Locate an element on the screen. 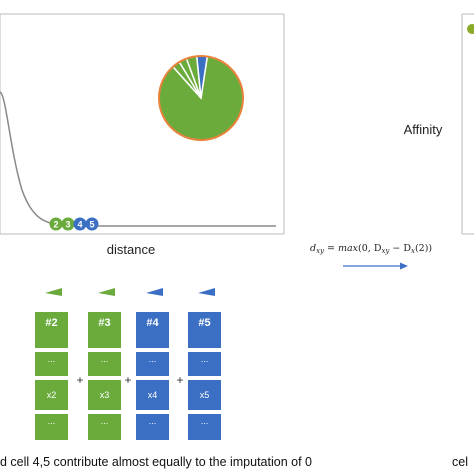 The image size is (474, 474). column-value-label: x5 is located at coordinates (205, 395).